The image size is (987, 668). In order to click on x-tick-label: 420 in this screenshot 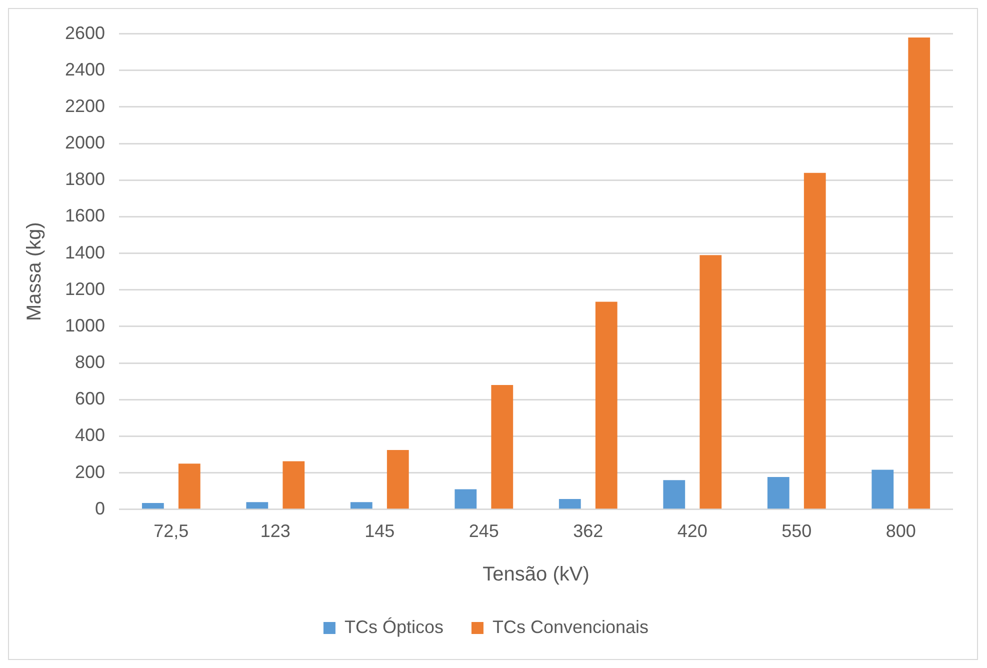, I will do `click(692, 531)`.